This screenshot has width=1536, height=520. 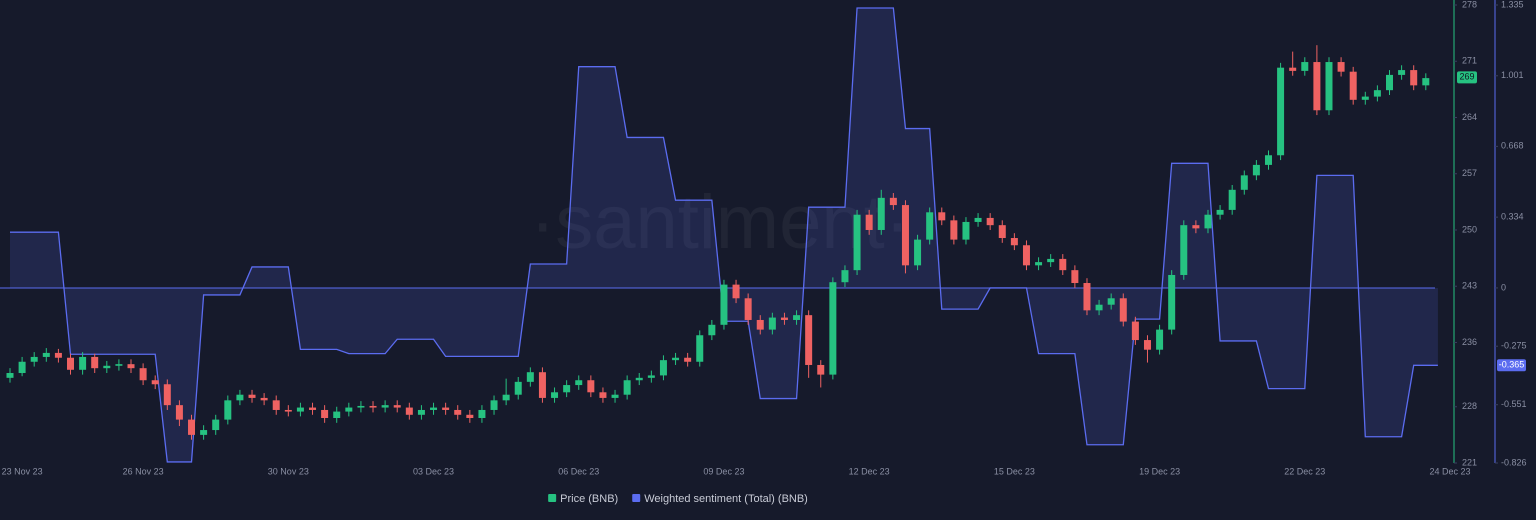 What do you see at coordinates (723, 471) in the screenshot?
I see `x-tick-label: 09 Dec 23` at bounding box center [723, 471].